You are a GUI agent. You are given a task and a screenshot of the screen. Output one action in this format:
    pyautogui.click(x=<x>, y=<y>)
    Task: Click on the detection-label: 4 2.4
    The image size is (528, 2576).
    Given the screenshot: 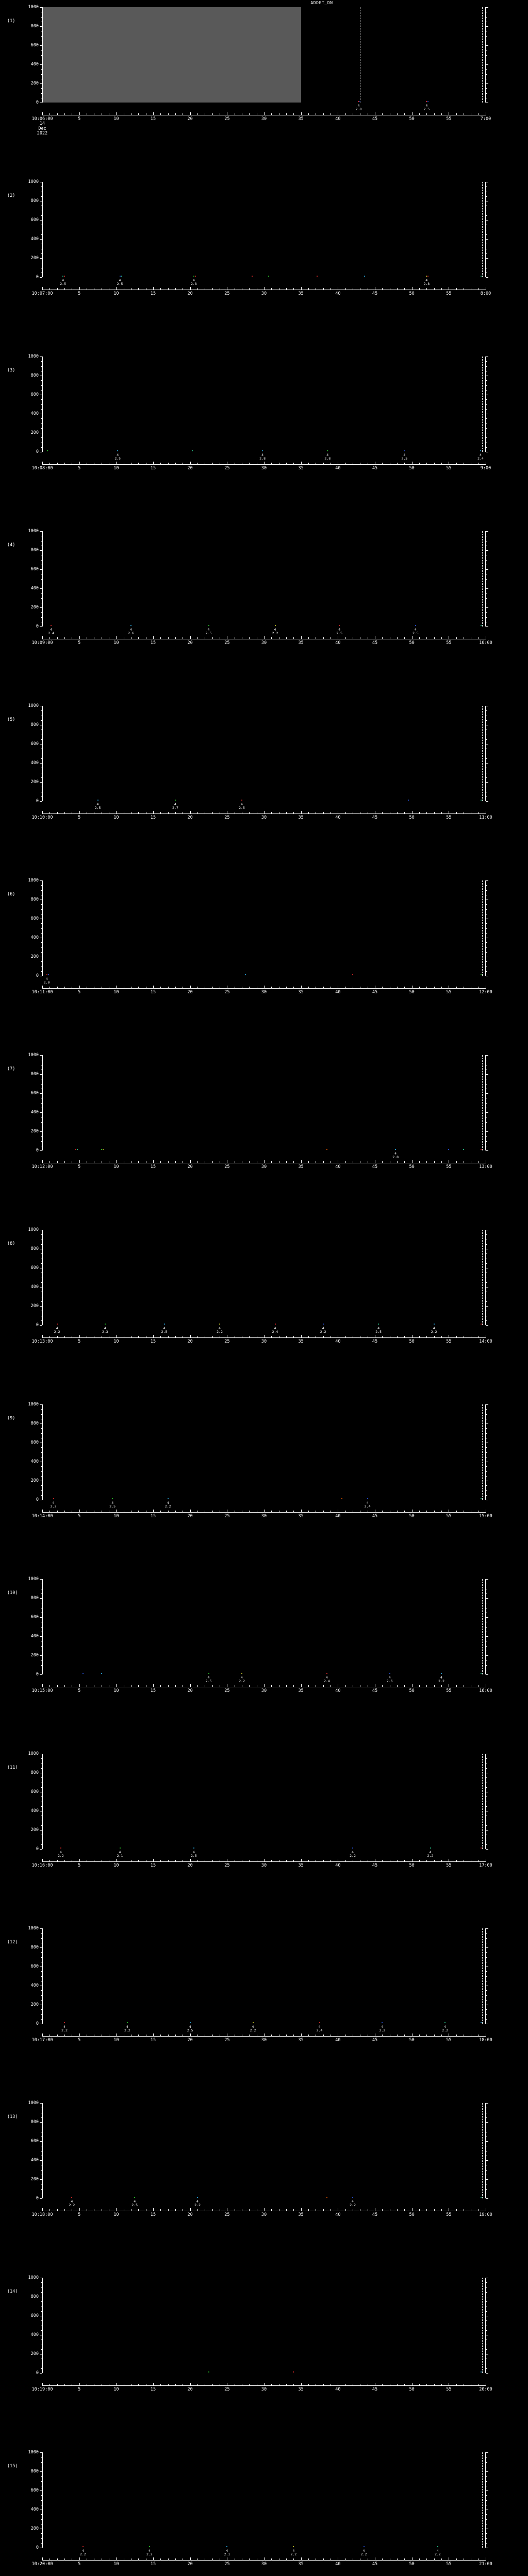 What is the action you would take?
    pyautogui.click(x=275, y=1330)
    